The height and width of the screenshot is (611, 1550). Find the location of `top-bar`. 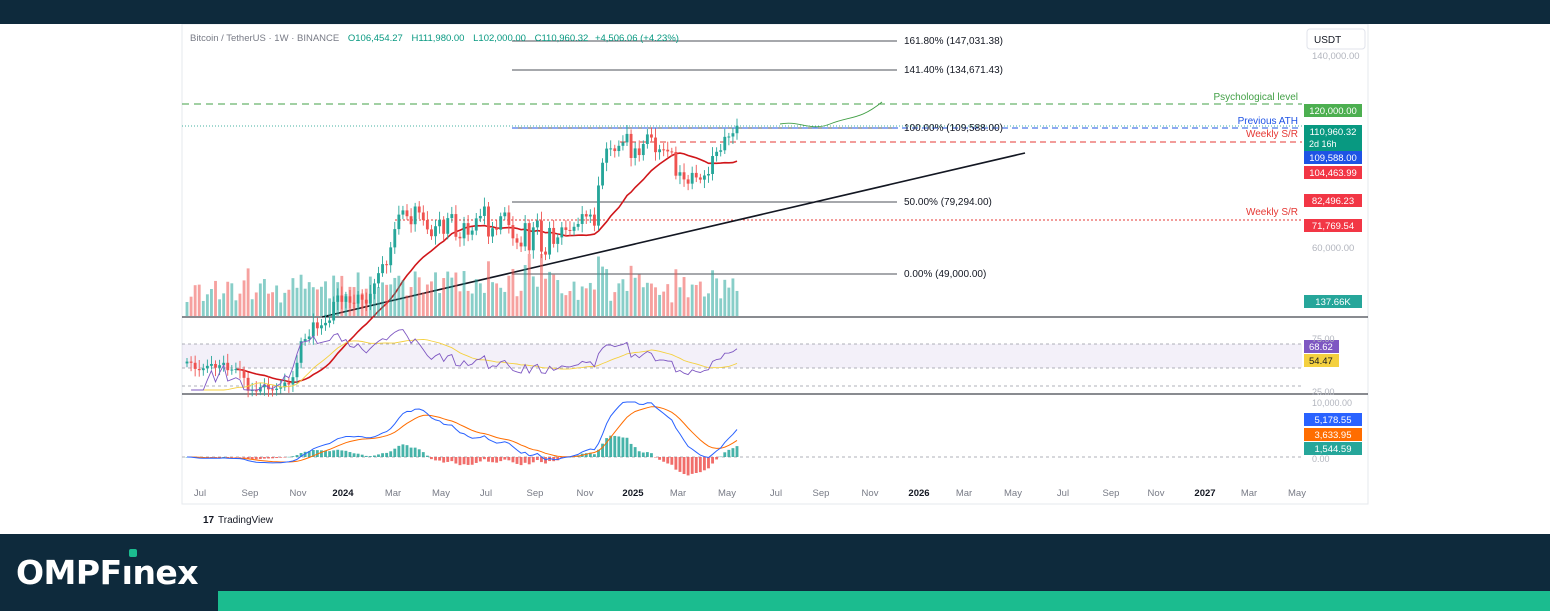

top-bar is located at coordinates (775, 12).